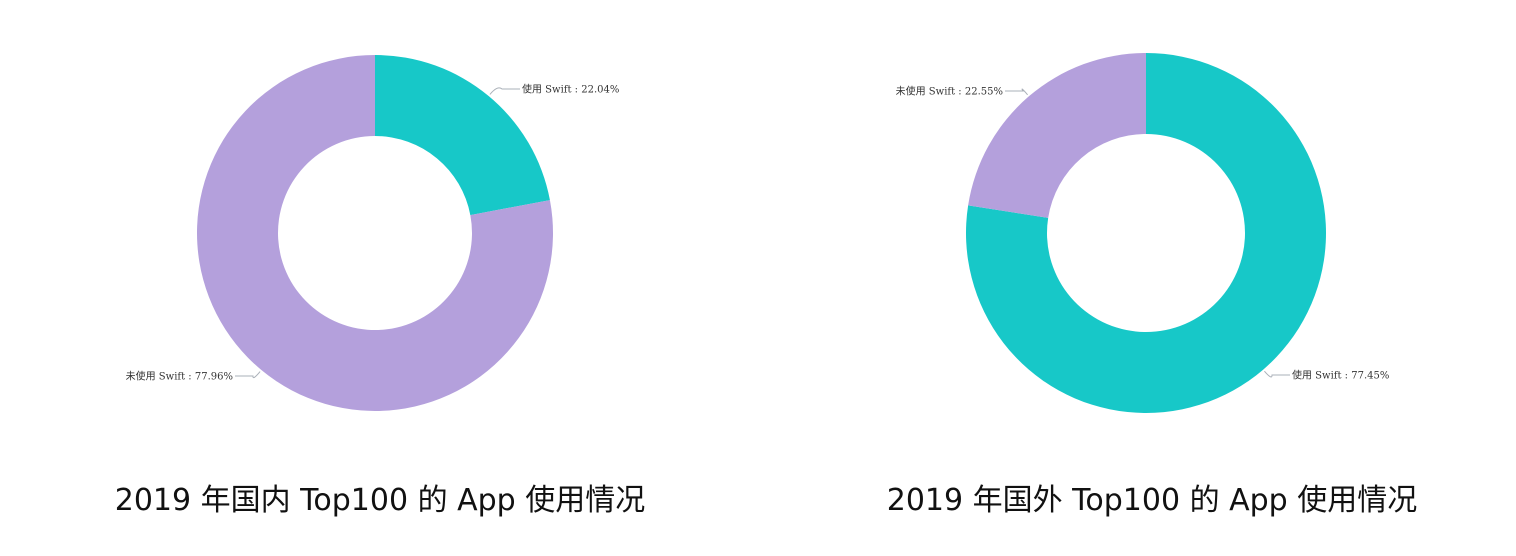 The height and width of the screenshot is (556, 1516). What do you see at coordinates (179, 376) in the screenshot?
I see `slice-label-0-1: 未使用 Swift : 77.96%` at bounding box center [179, 376].